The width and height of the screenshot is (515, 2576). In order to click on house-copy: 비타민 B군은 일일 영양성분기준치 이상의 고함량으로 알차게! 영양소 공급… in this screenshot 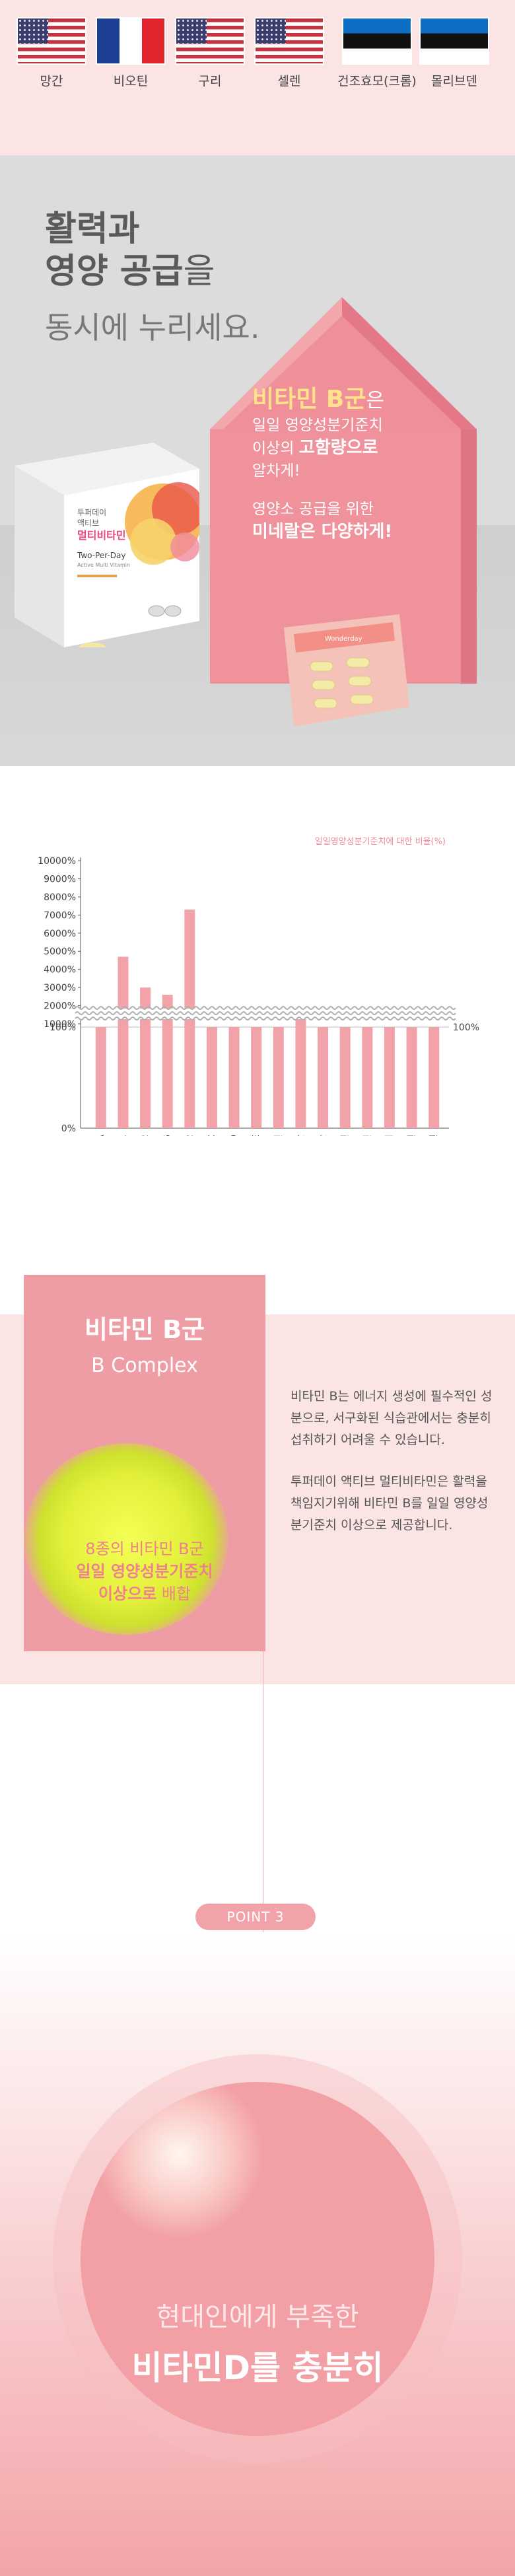, I will do `click(358, 462)`.